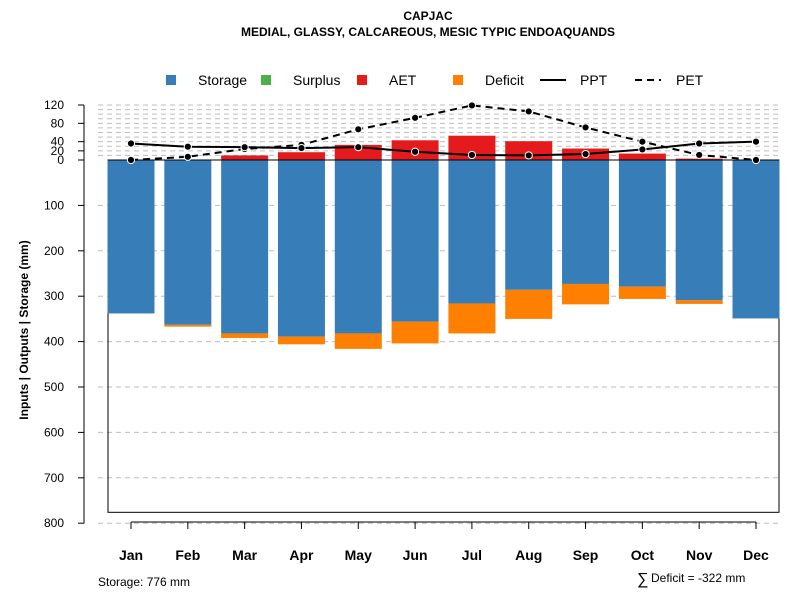 The image size is (800, 600). What do you see at coordinates (586, 555) in the screenshot?
I see `x-tick-label: Sep` at bounding box center [586, 555].